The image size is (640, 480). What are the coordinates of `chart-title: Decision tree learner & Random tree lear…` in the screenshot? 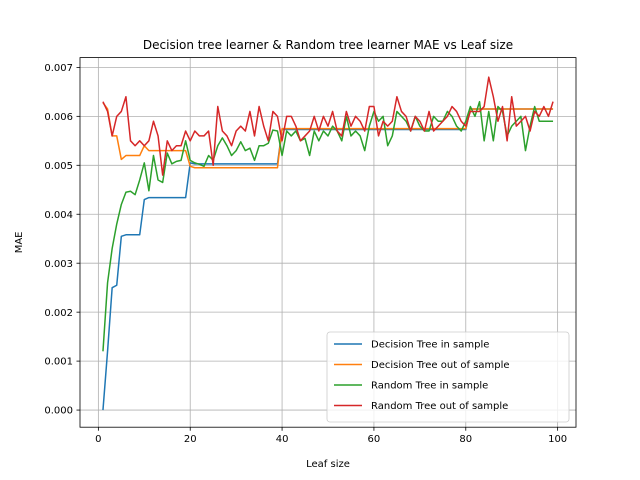 It's located at (328, 45).